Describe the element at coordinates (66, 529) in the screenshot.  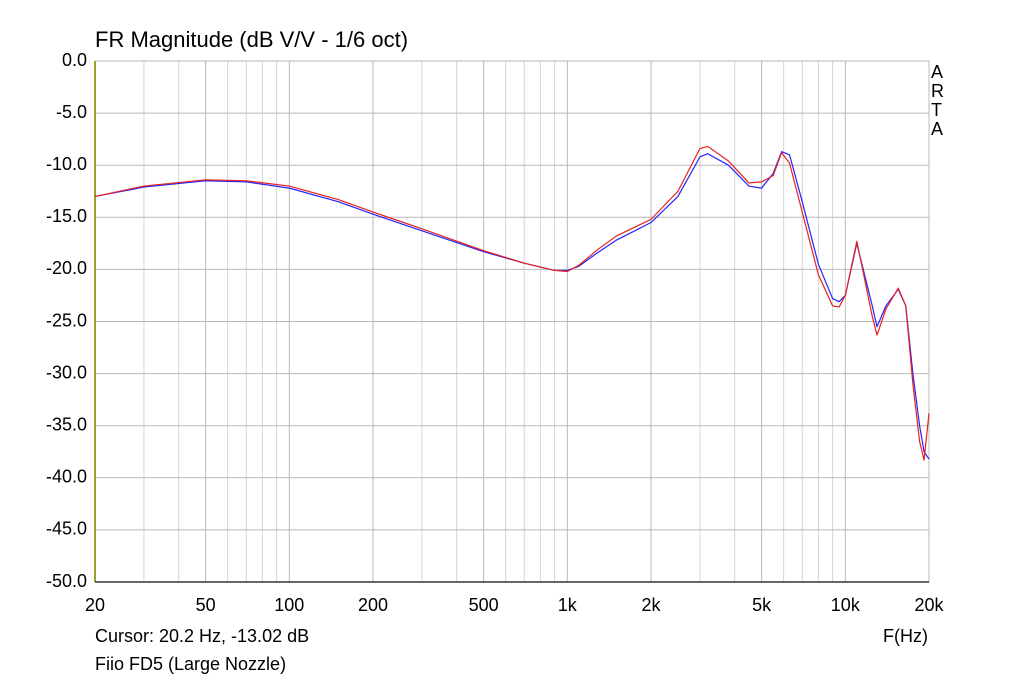
I see `y-tick-label: -45.0` at that location.